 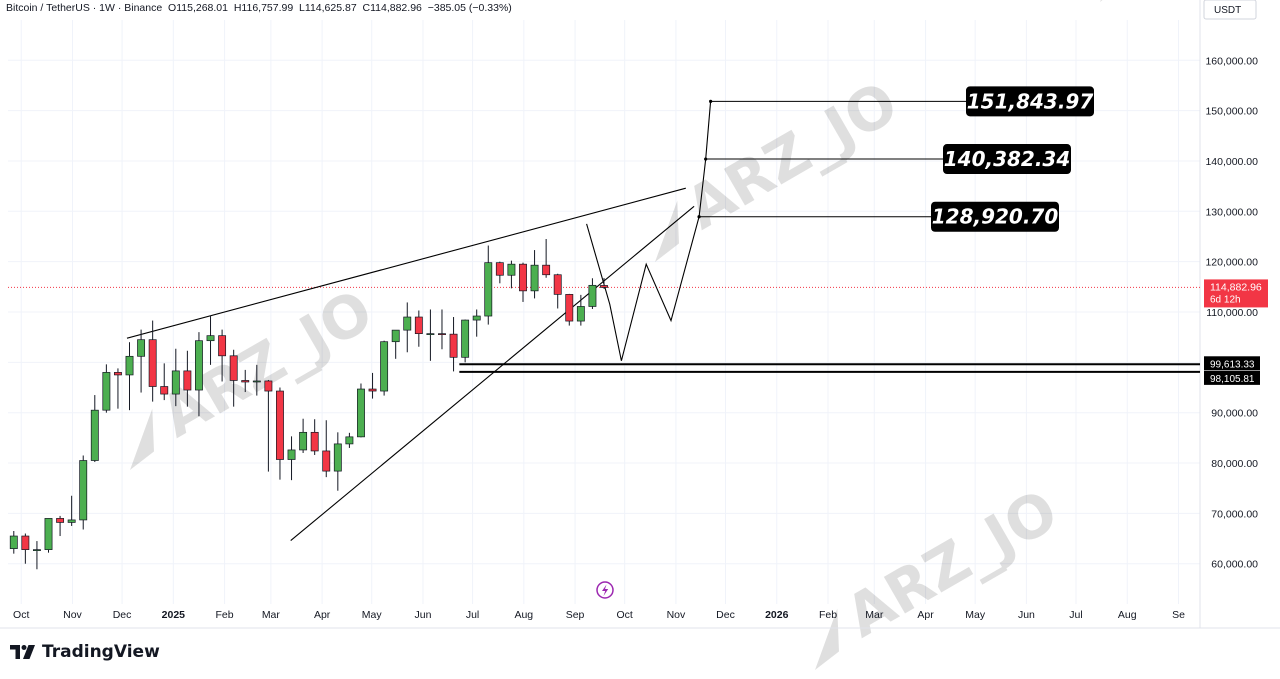 What do you see at coordinates (198, 8) in the screenshot?
I see `ohlc-open: O115,268.01` at bounding box center [198, 8].